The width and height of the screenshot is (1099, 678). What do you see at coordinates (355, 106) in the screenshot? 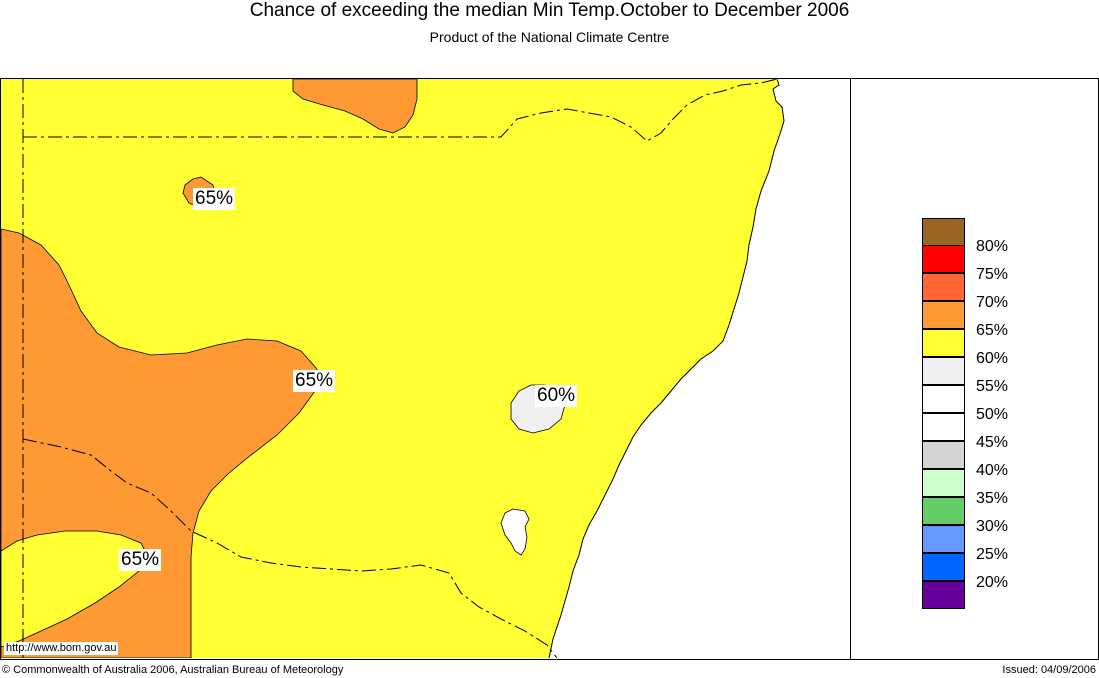
I see `orange-region-north` at bounding box center [355, 106].